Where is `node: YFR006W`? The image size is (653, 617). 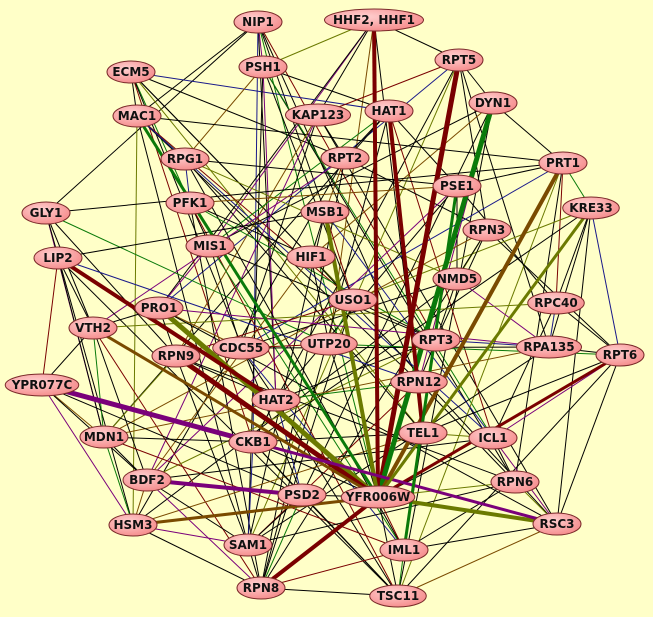 node: YFR006W is located at coordinates (378, 497).